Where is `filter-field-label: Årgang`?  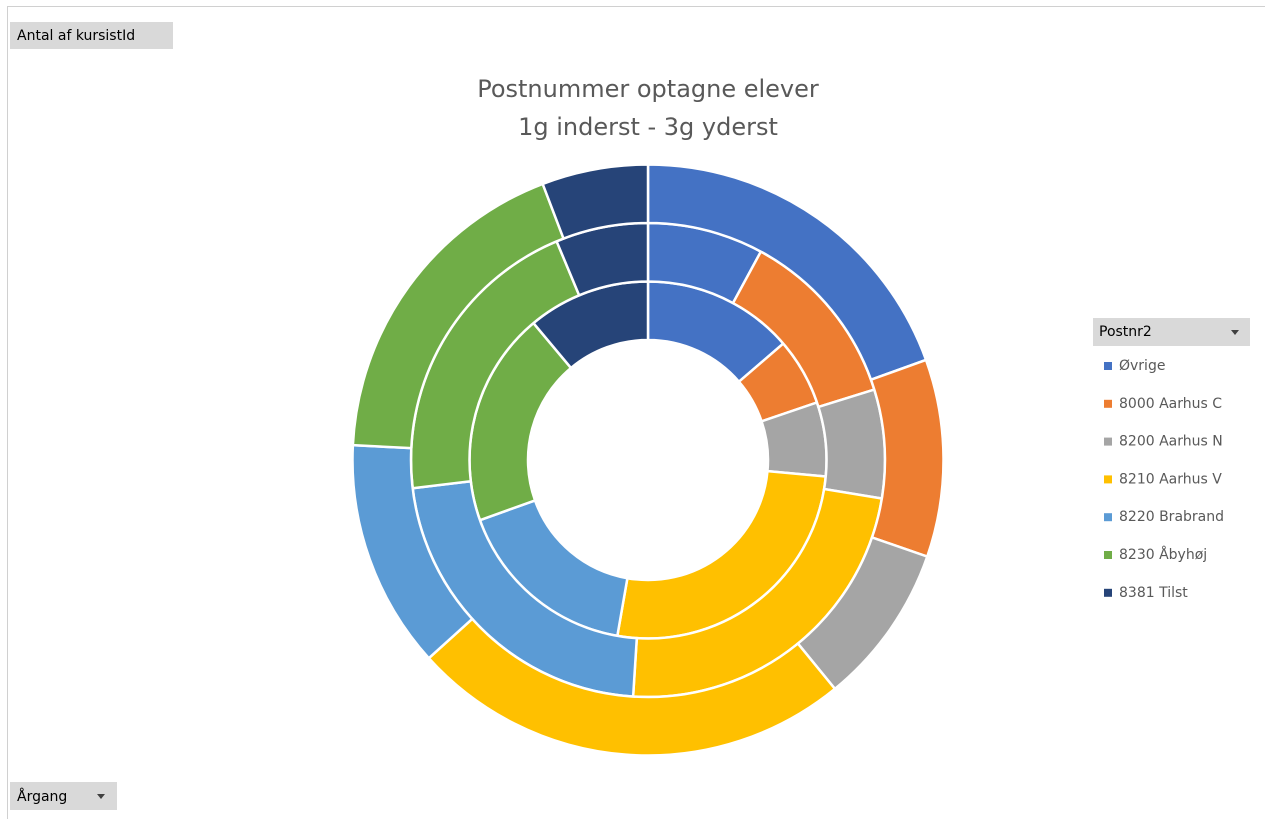
filter-field-label: Årgang is located at coordinates (42, 796).